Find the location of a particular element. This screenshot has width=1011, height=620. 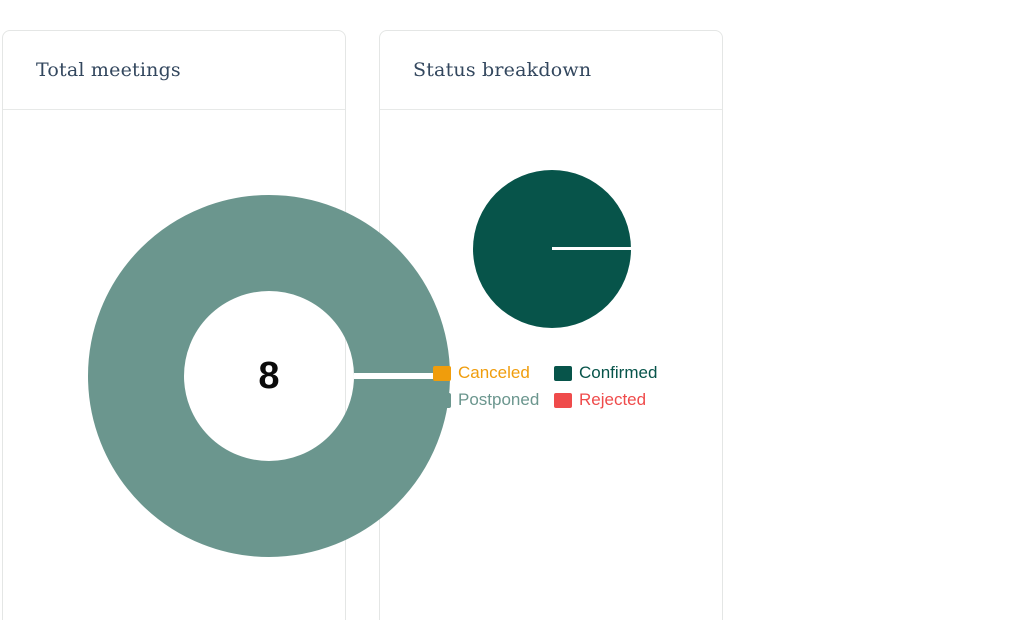

status-breakdown-title: Status breakdown is located at coordinates (502, 70).